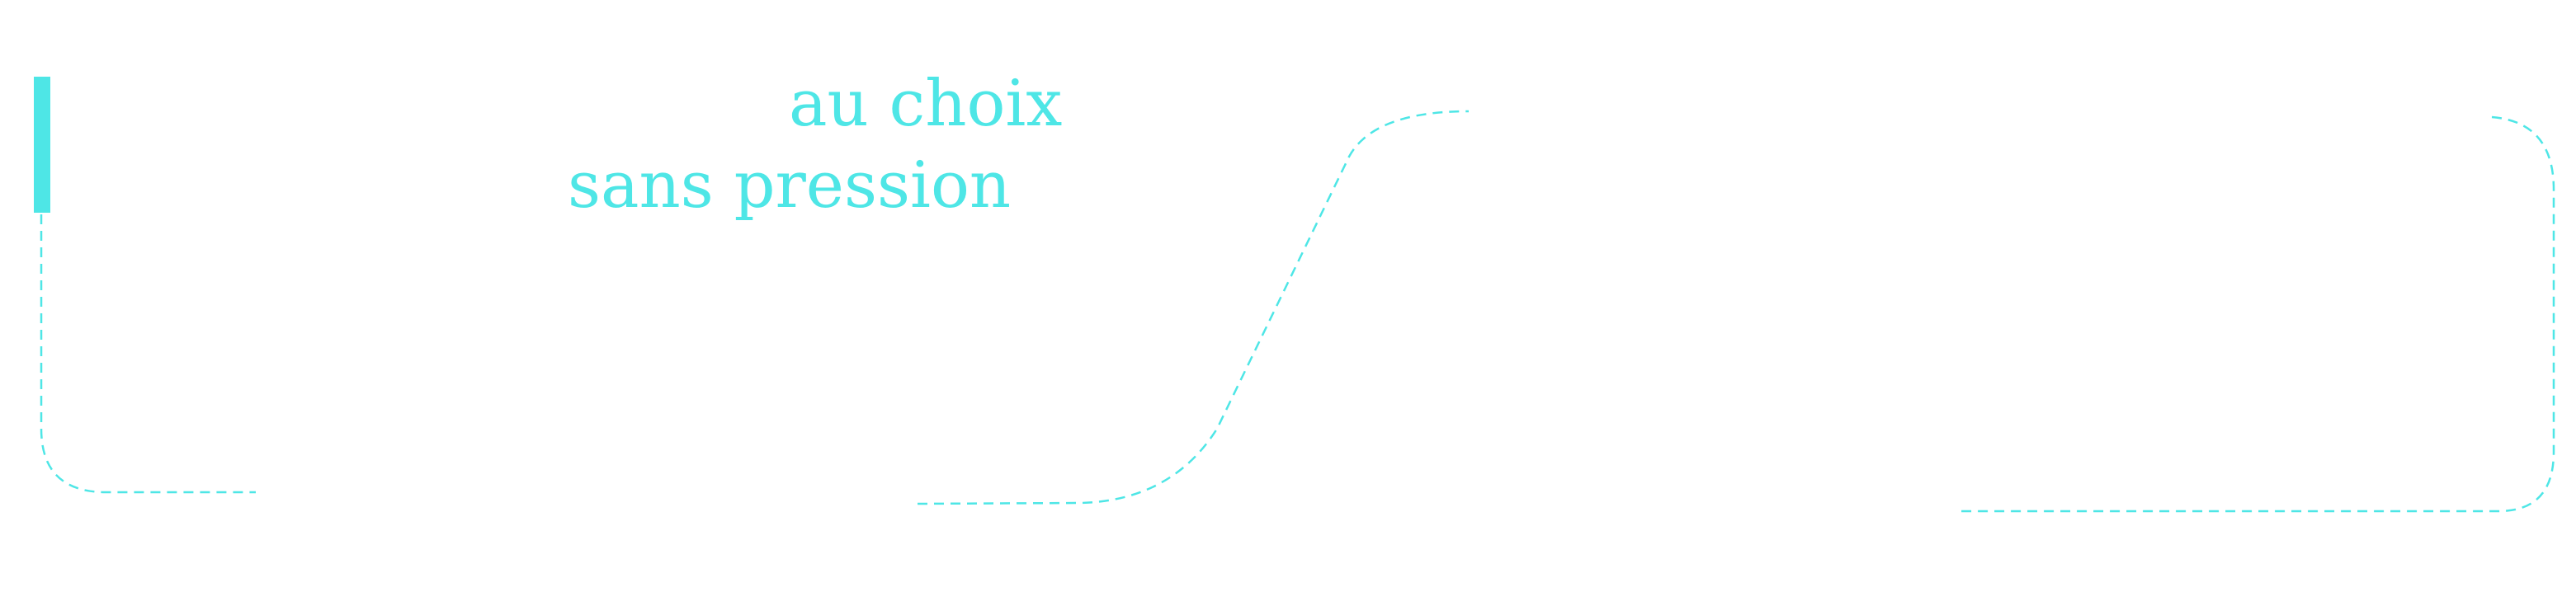 Image resolution: width=2576 pixels, height=606 pixels. I want to click on dashed-line-s-curve, so click(1193, 307).